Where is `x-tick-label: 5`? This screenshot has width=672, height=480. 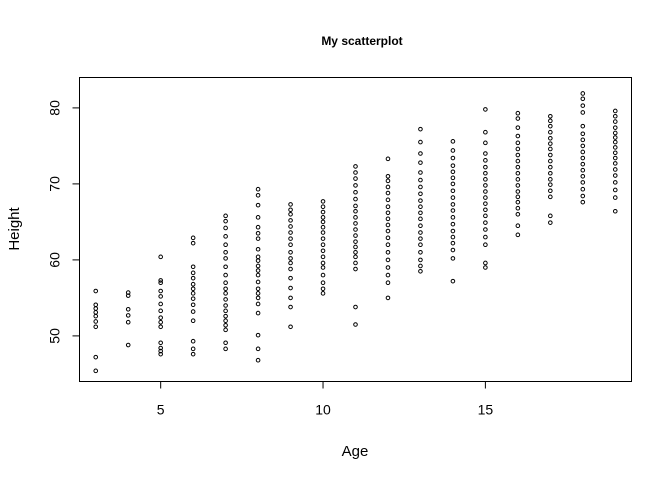
x-tick-label: 5 is located at coordinates (161, 410).